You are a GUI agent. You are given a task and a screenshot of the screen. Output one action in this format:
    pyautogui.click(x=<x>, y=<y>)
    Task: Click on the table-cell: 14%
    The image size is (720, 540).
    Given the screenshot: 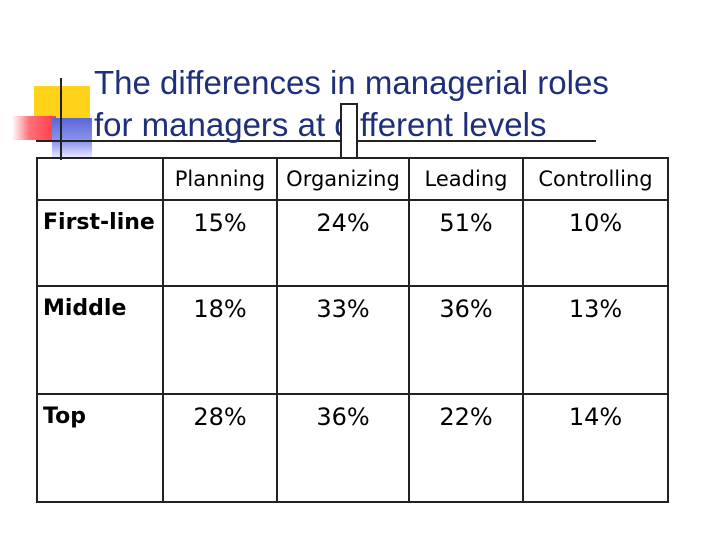 What is the action you would take?
    pyautogui.click(x=595, y=448)
    